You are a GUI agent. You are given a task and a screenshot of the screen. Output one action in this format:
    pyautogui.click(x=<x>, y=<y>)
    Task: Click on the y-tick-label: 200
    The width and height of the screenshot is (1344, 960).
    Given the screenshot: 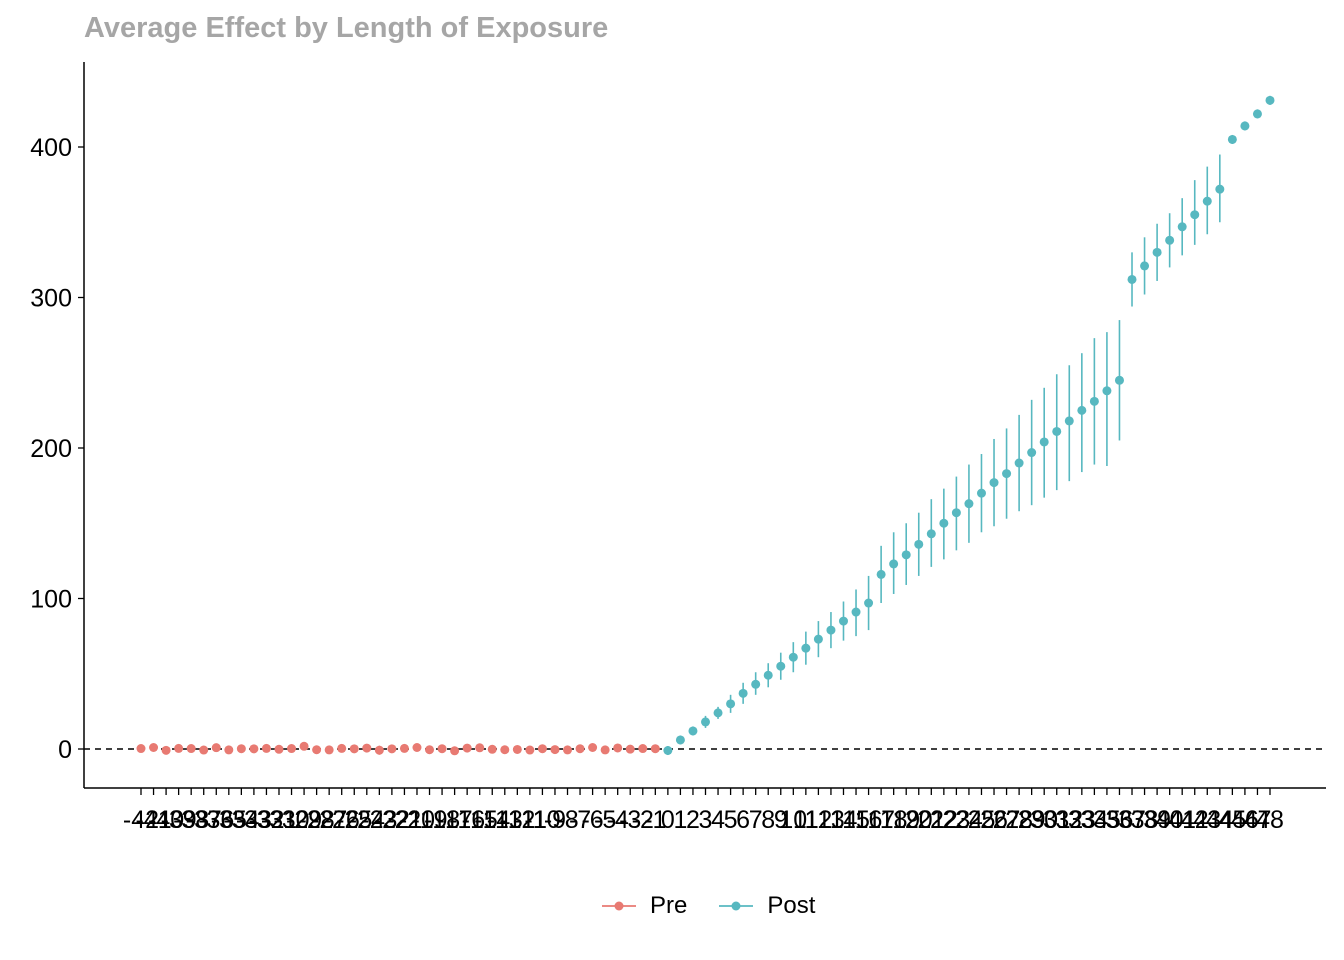 What is the action you would take?
    pyautogui.click(x=51, y=449)
    